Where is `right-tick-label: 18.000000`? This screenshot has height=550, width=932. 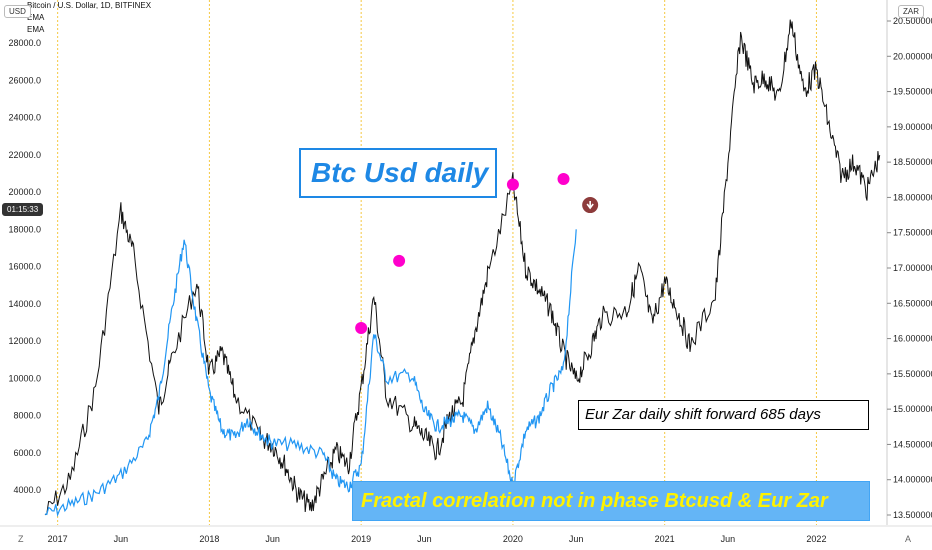
right-tick-label: 18.000000 is located at coordinates (912, 197).